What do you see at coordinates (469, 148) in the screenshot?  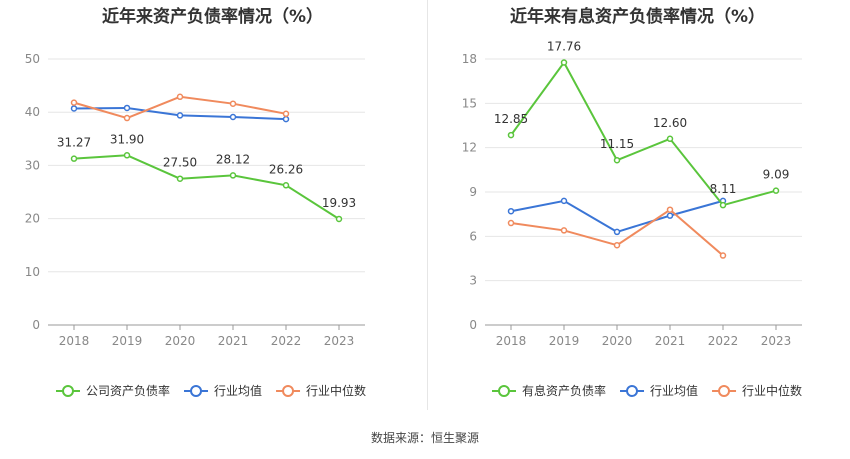 I see `right-y-tick-label: 12` at bounding box center [469, 148].